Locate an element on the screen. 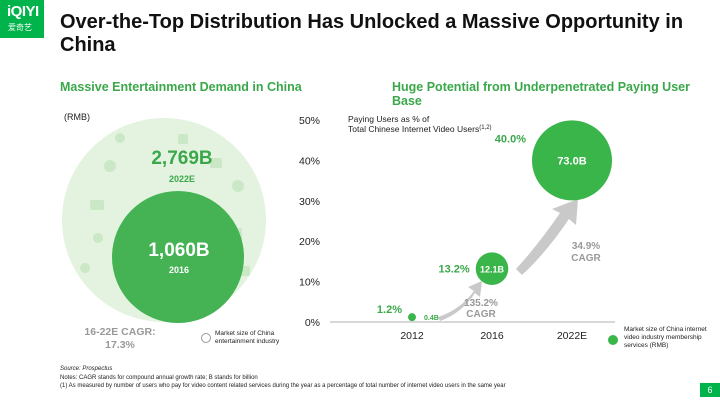  cagr-2-label: CAGR is located at coordinates (586, 258).